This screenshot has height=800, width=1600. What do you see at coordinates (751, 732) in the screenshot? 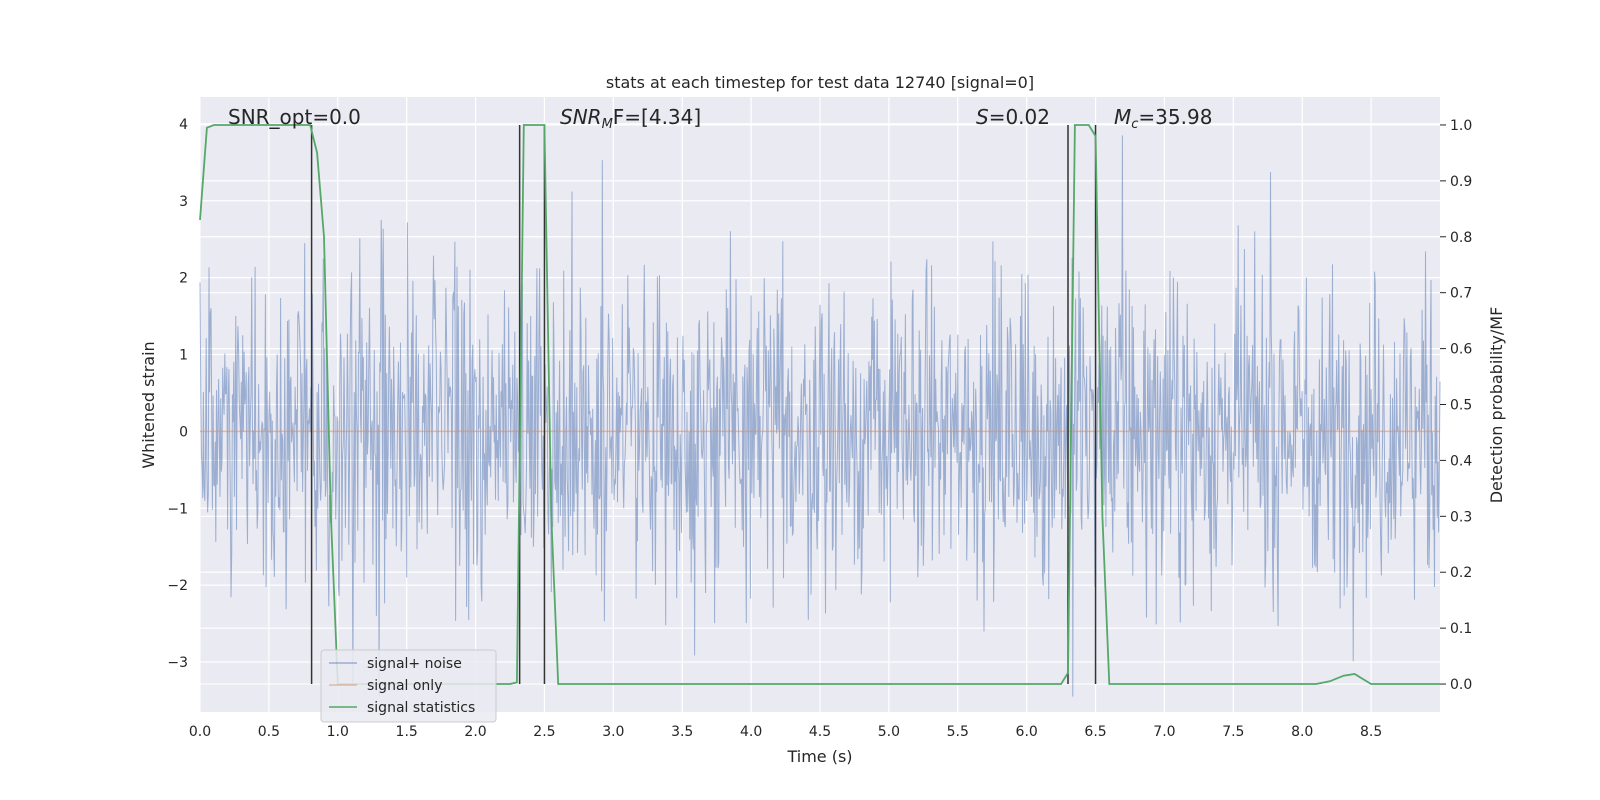
I see `x-tick-label: 4.0` at bounding box center [751, 732].